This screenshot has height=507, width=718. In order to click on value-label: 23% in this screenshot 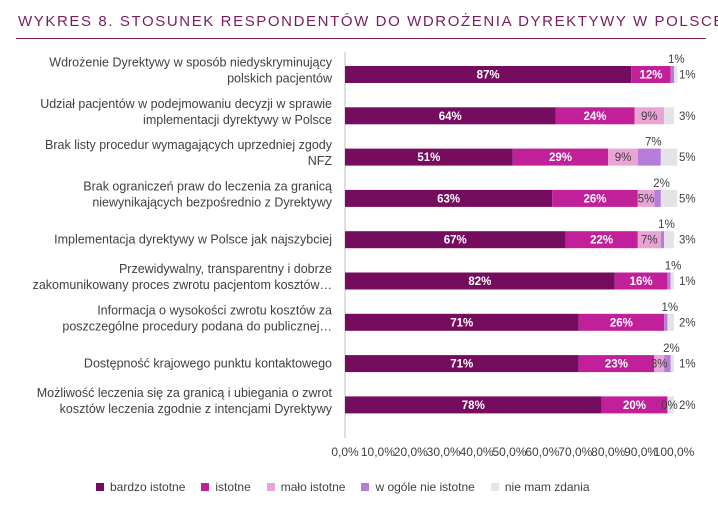, I will do `click(616, 365)`.